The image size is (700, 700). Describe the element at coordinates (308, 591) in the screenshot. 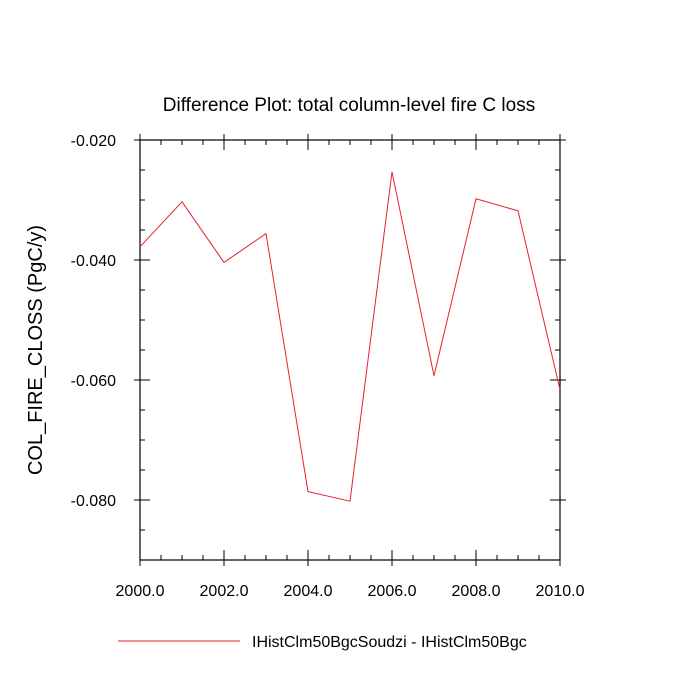

I see `x-tick-label: 2004.0` at that location.